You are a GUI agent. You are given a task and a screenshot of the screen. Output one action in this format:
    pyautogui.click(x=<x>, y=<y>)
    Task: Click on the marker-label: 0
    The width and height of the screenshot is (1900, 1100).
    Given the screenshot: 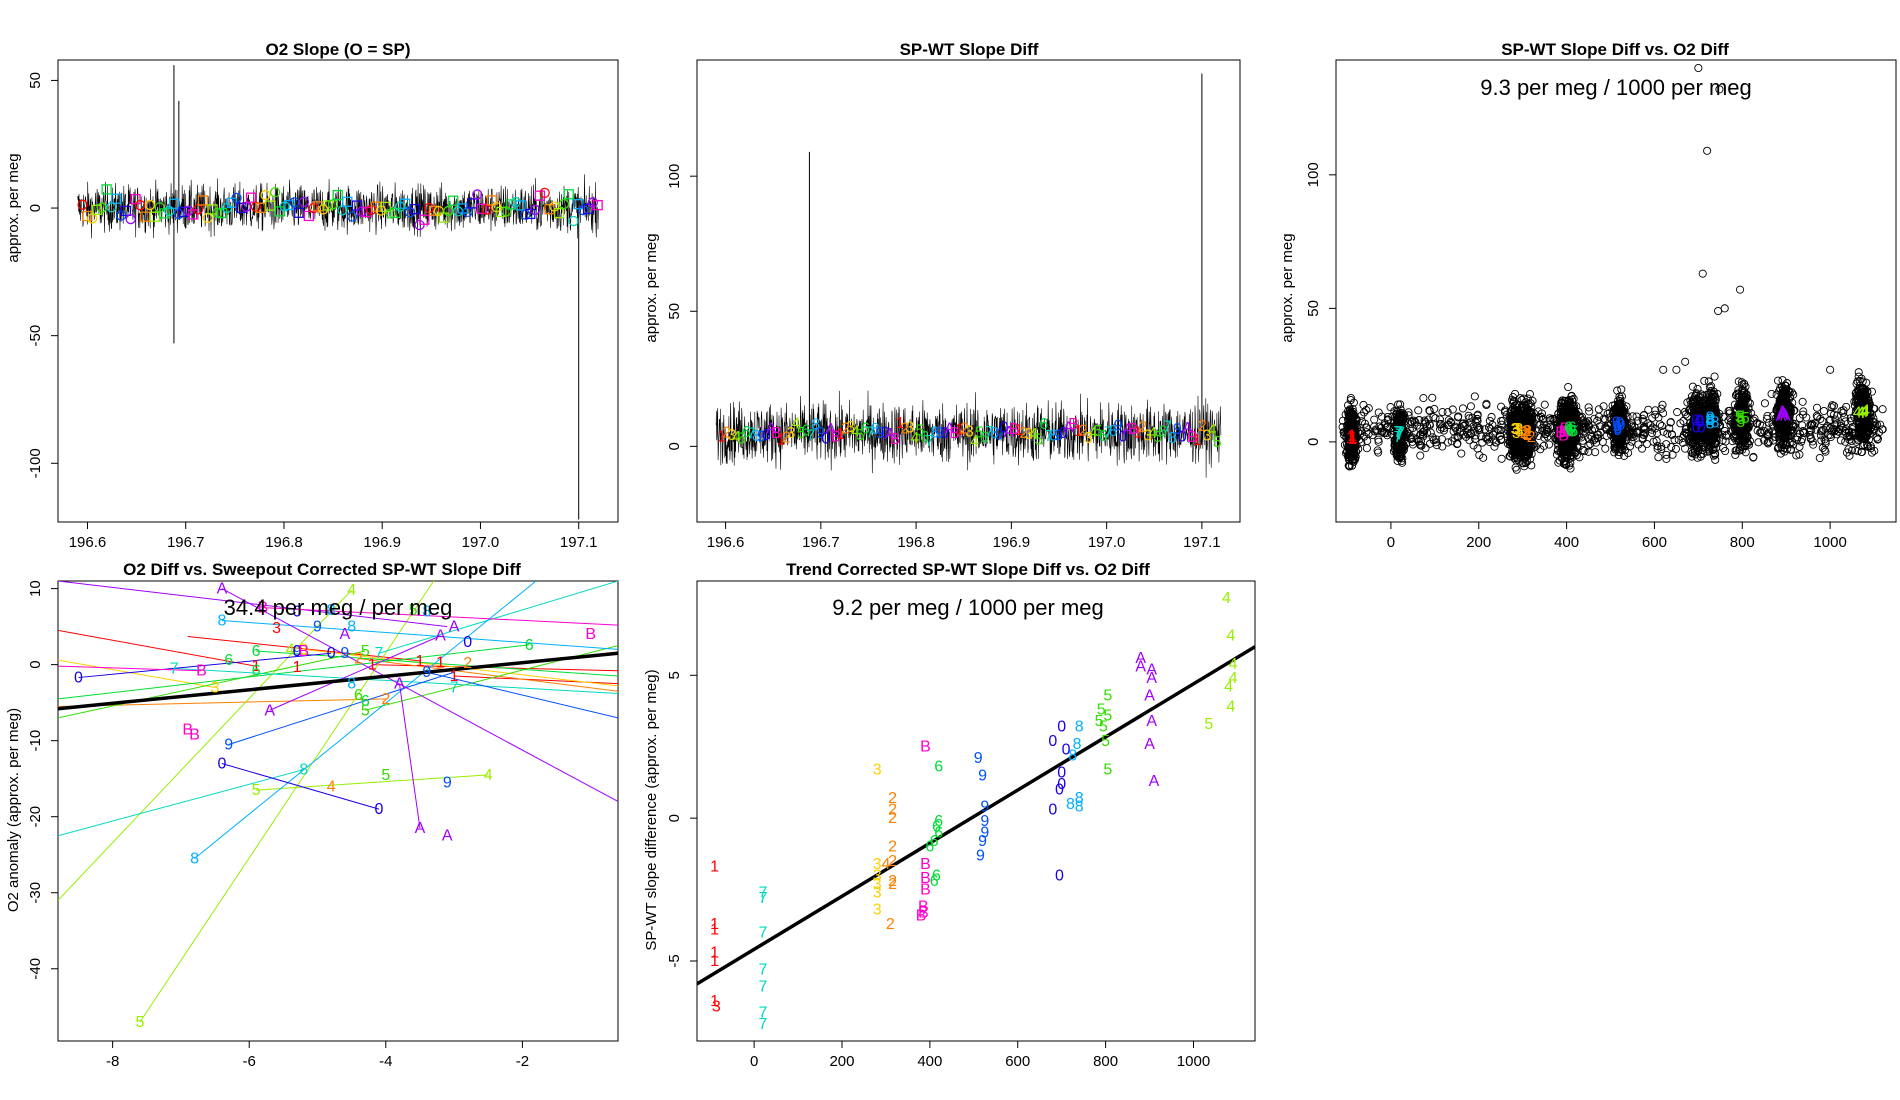 What is the action you would take?
    pyautogui.click(x=1004, y=428)
    